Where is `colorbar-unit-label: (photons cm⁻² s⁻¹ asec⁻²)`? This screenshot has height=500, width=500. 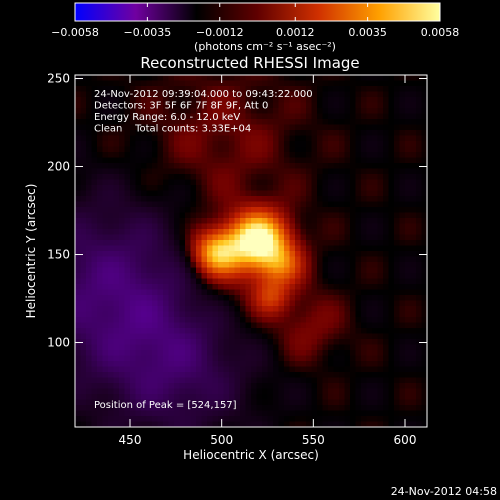
colorbar-unit-label: (photons cm⁻² s⁻¹ asec⁻²) is located at coordinates (265, 46).